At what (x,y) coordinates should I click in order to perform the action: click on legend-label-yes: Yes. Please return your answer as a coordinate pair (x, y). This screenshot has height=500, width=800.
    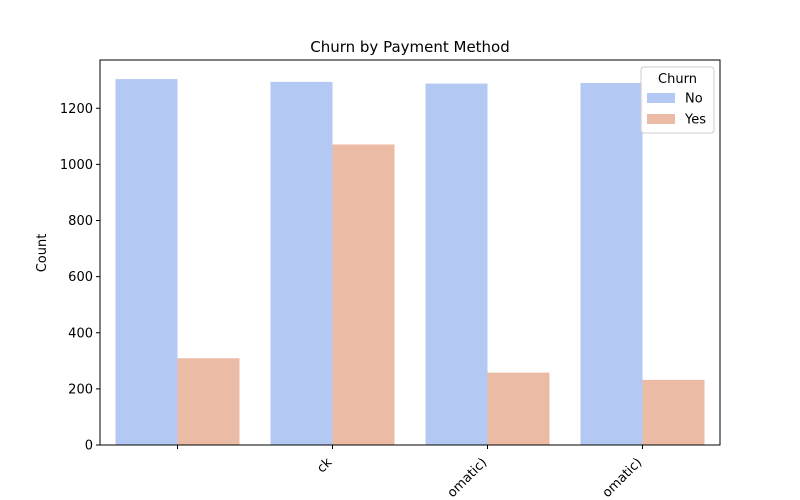
    Looking at the image, I should click on (695, 120).